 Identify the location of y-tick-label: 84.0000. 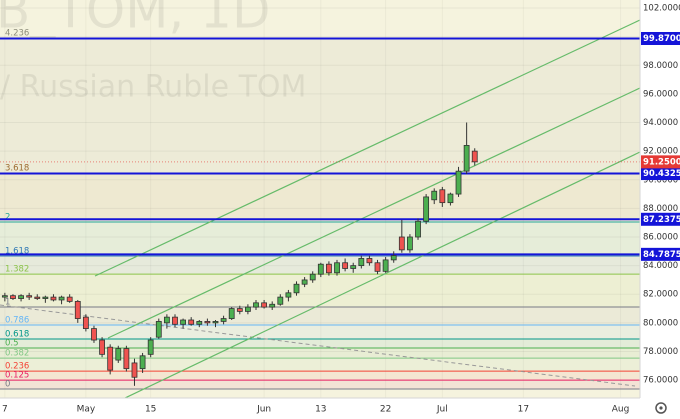
(660, 266).